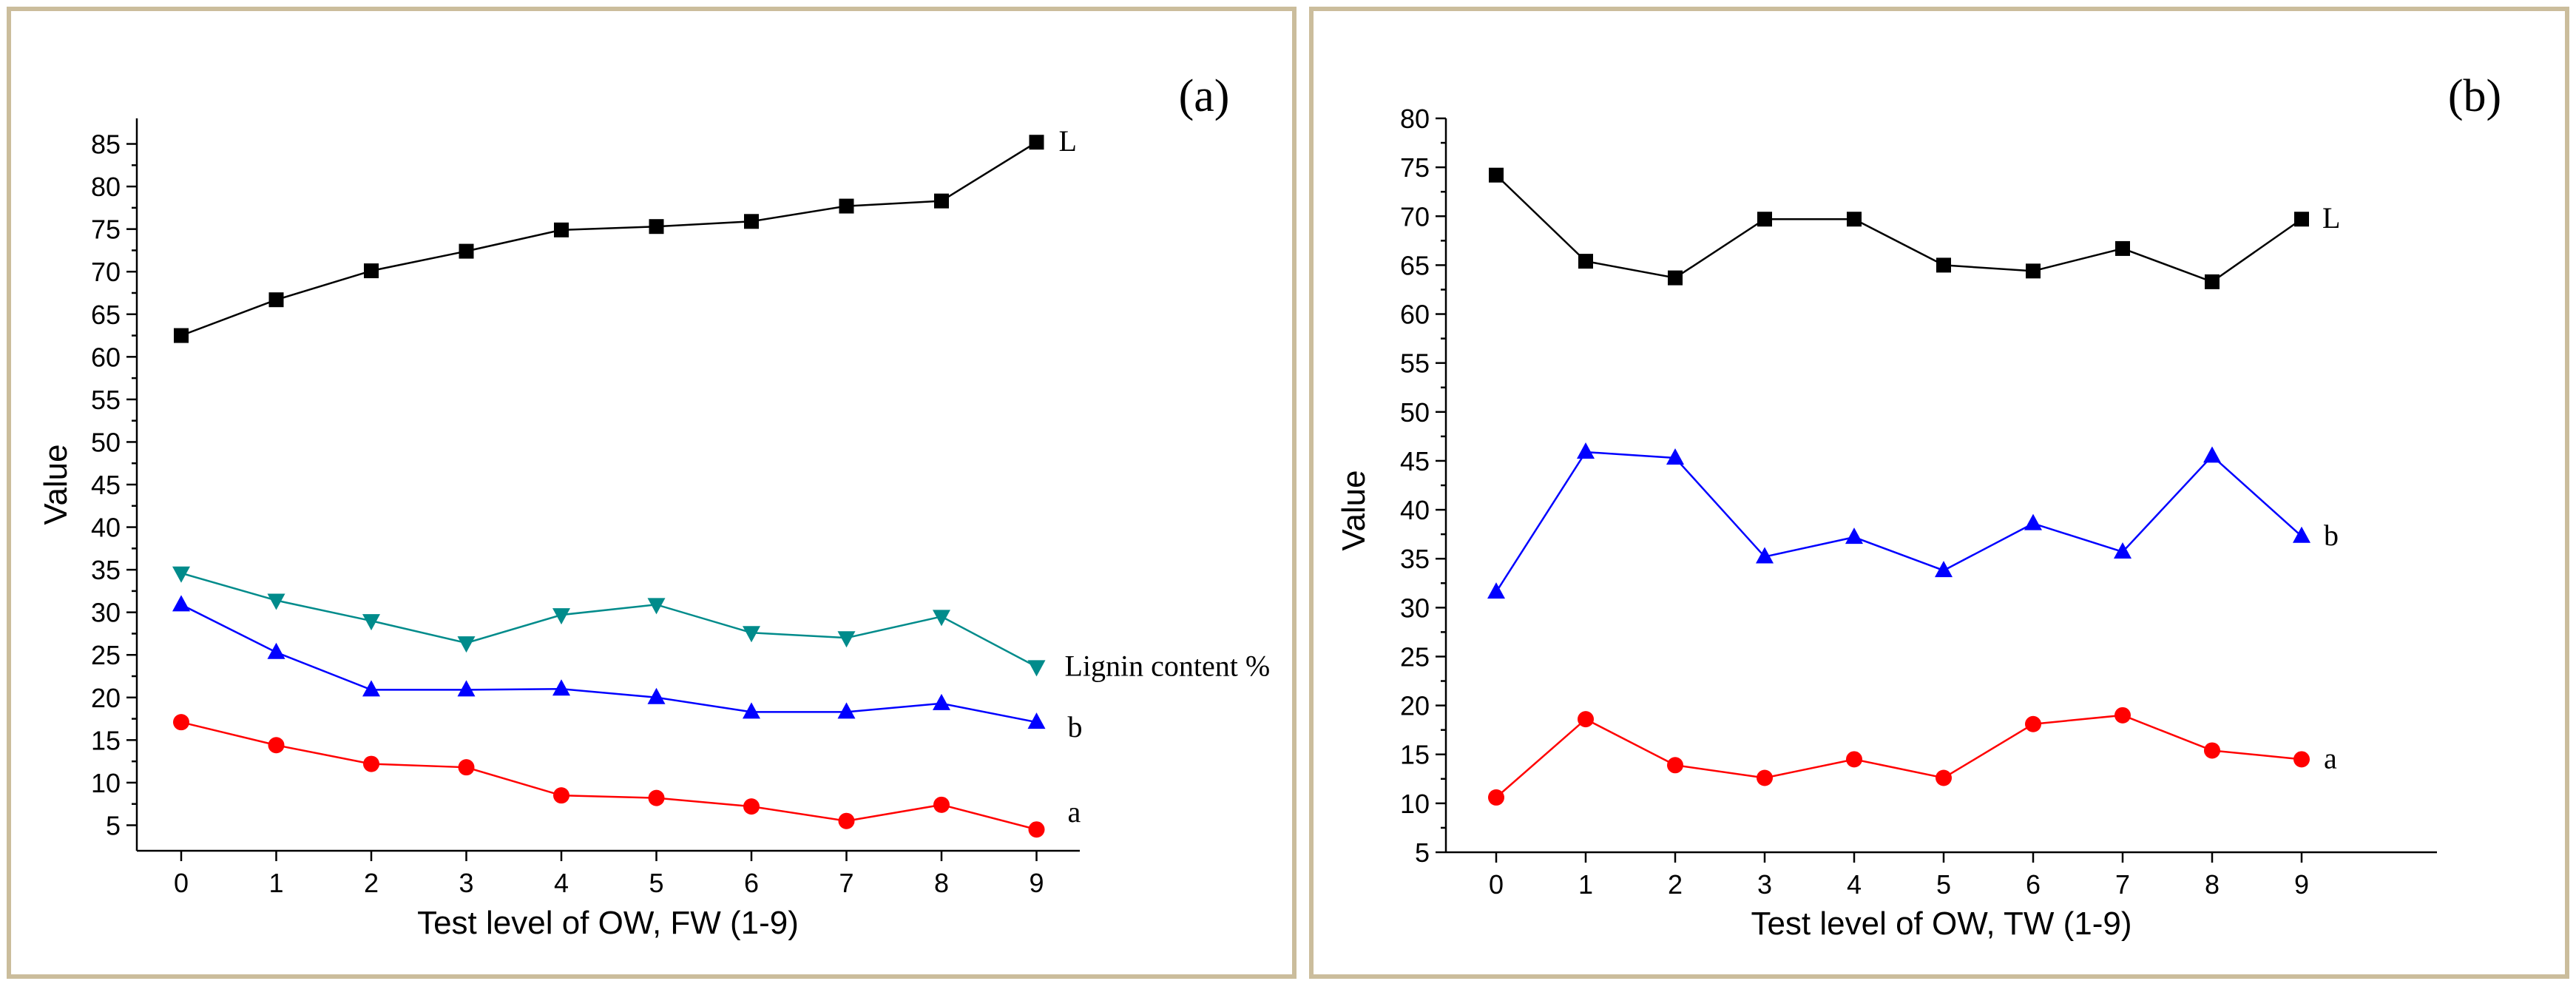 The image size is (2576, 998). Describe the element at coordinates (1415, 608) in the screenshot. I see `panel-b-y-tick-label: 30` at that location.